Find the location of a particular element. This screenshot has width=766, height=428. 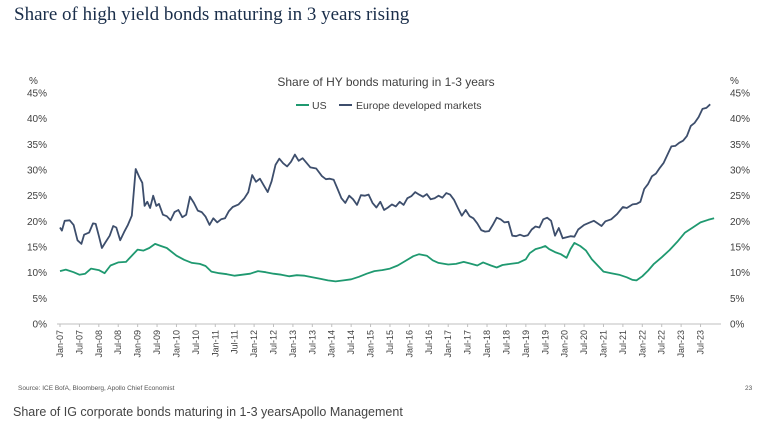

x-tick-label: Jul-12 is located at coordinates (274, 342).